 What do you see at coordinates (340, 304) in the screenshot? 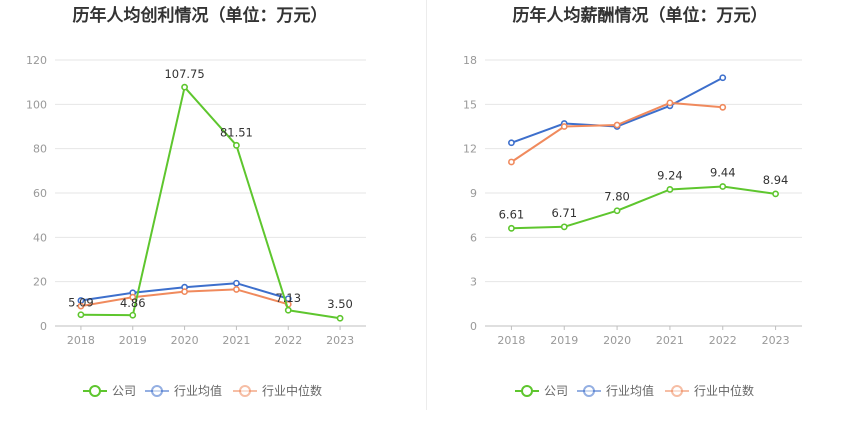
I see `data-label: 3.50` at bounding box center [340, 304].